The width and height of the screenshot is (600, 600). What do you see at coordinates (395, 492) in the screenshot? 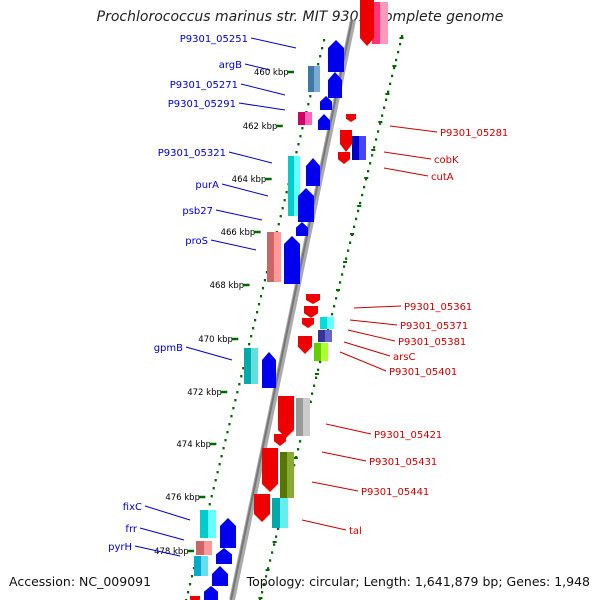
I see `reverse-gene-label: P9301_05441` at bounding box center [395, 492].